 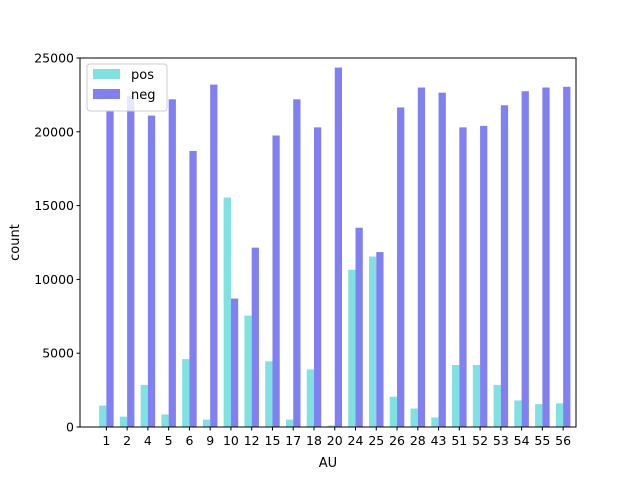 I want to click on x-tick-label: 25, so click(x=376, y=440).